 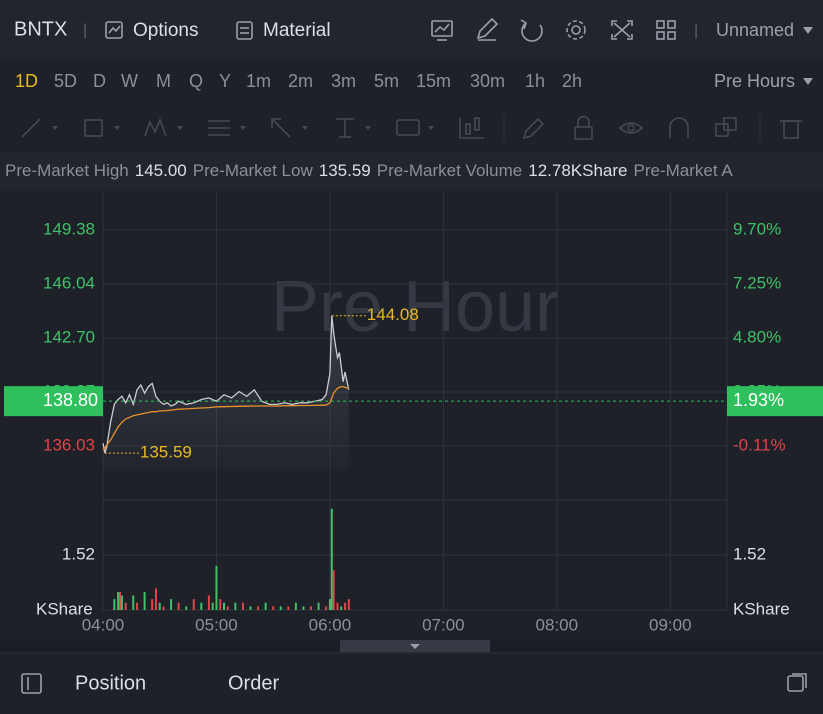 I want to click on y2-tick-label: 4.80%, so click(x=757, y=336).